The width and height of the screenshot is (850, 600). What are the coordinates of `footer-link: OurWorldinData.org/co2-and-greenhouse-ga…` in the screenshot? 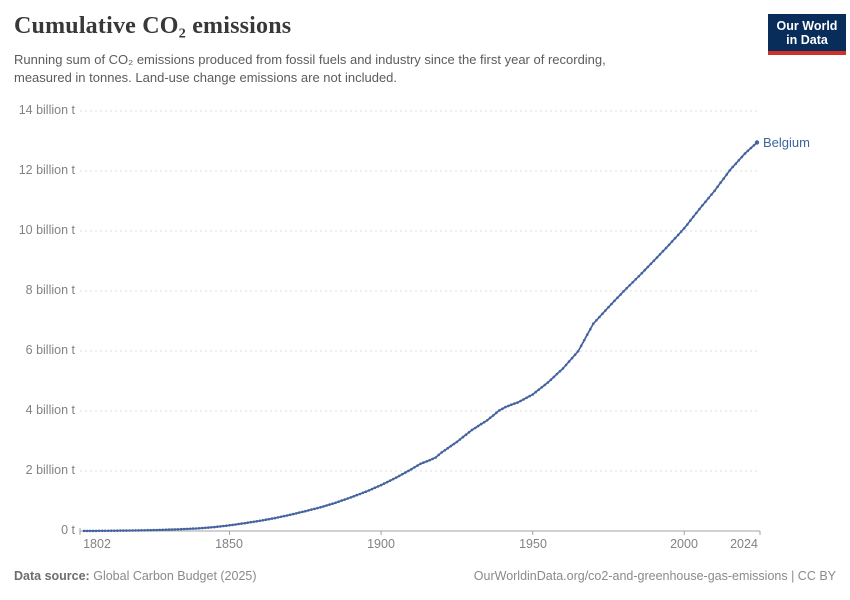 It's located at (654, 576).